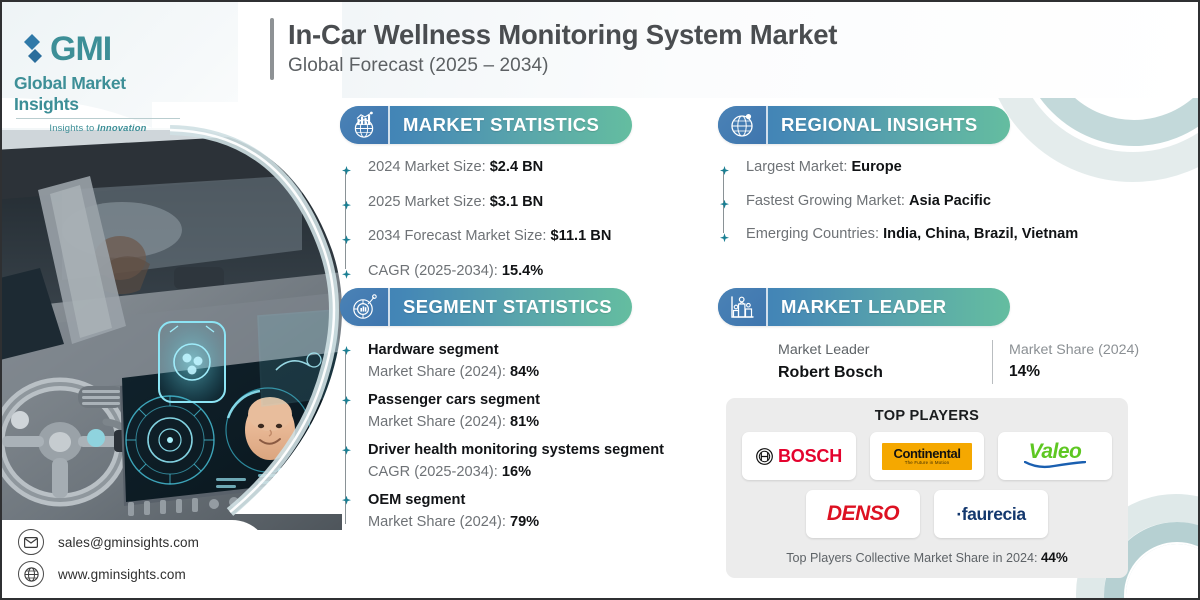 The width and height of the screenshot is (1200, 600). I want to click on logo-card: Valeo, so click(1055, 456).